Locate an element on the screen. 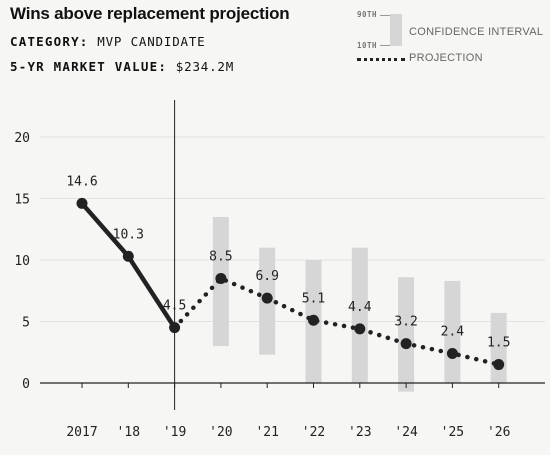 The height and width of the screenshot is (455, 550). category-value: MVP CANDIDATE is located at coordinates (151, 41).